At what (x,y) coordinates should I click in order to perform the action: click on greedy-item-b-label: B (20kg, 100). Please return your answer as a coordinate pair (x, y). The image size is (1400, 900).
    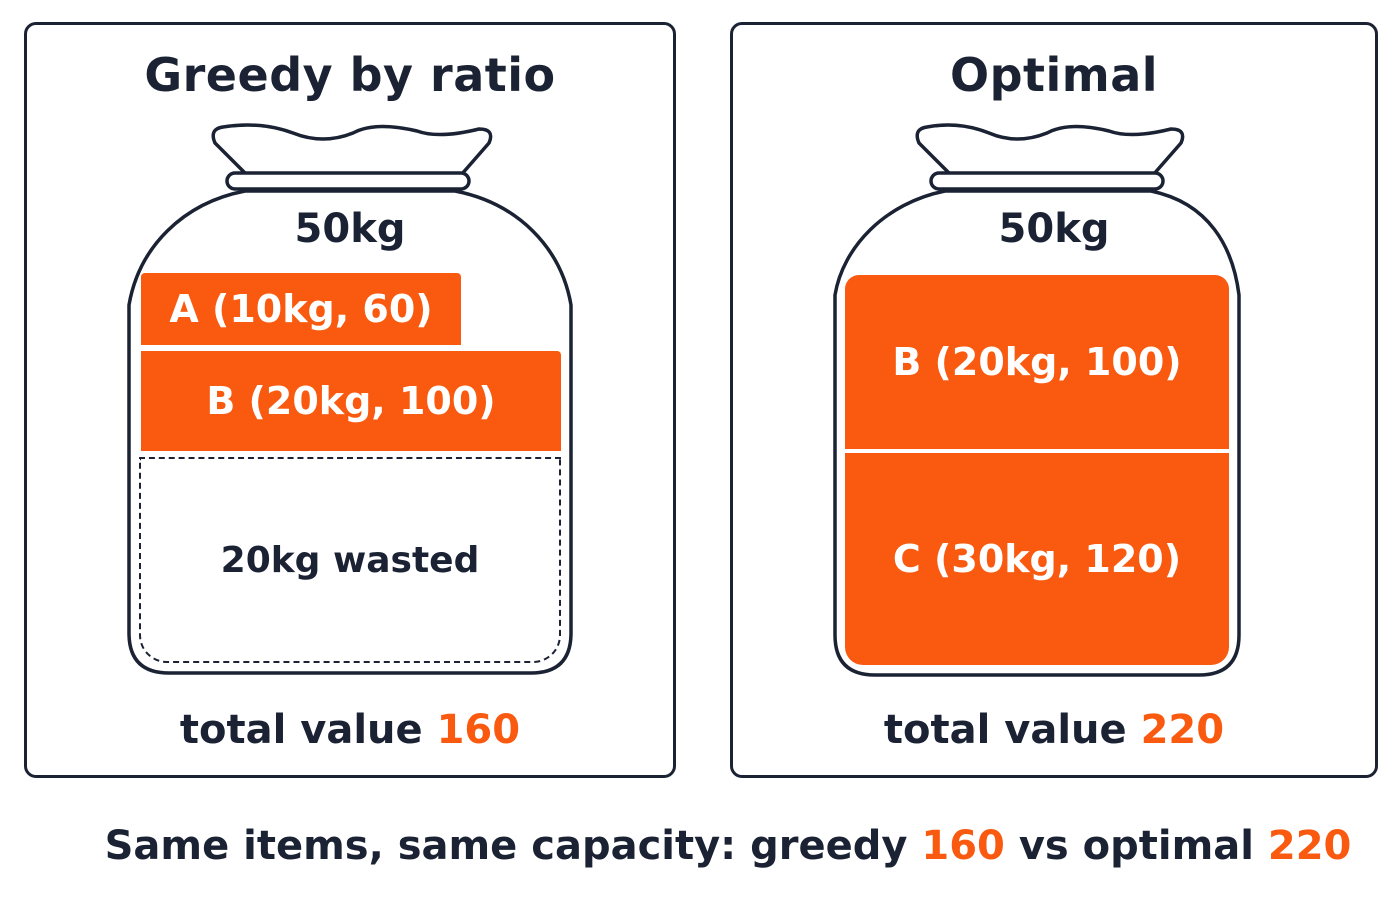
    Looking at the image, I should click on (351, 401).